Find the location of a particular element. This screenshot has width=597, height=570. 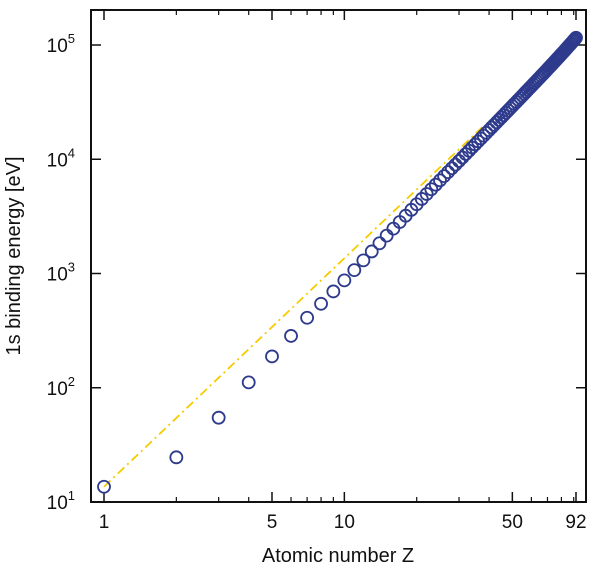

x-tick-label: 50 is located at coordinates (512, 522).